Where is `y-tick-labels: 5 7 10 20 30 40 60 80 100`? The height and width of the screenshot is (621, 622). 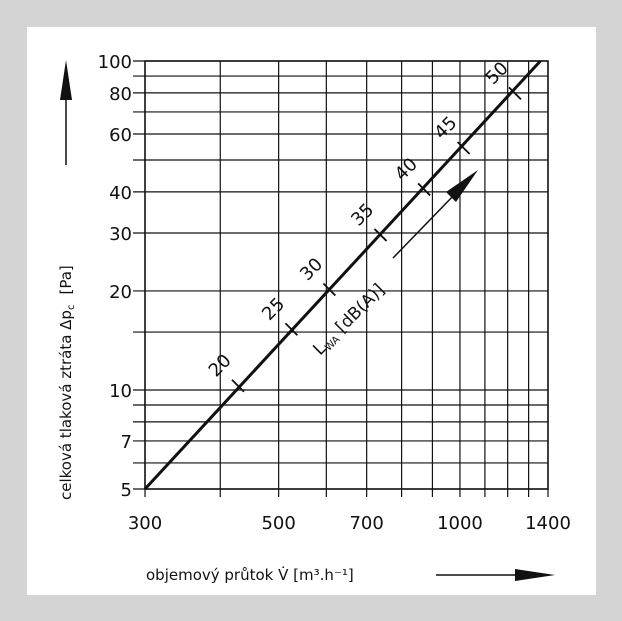
y-tick-labels: 5 7 10 20 30 40 60 80 100 is located at coordinates (115, 276).